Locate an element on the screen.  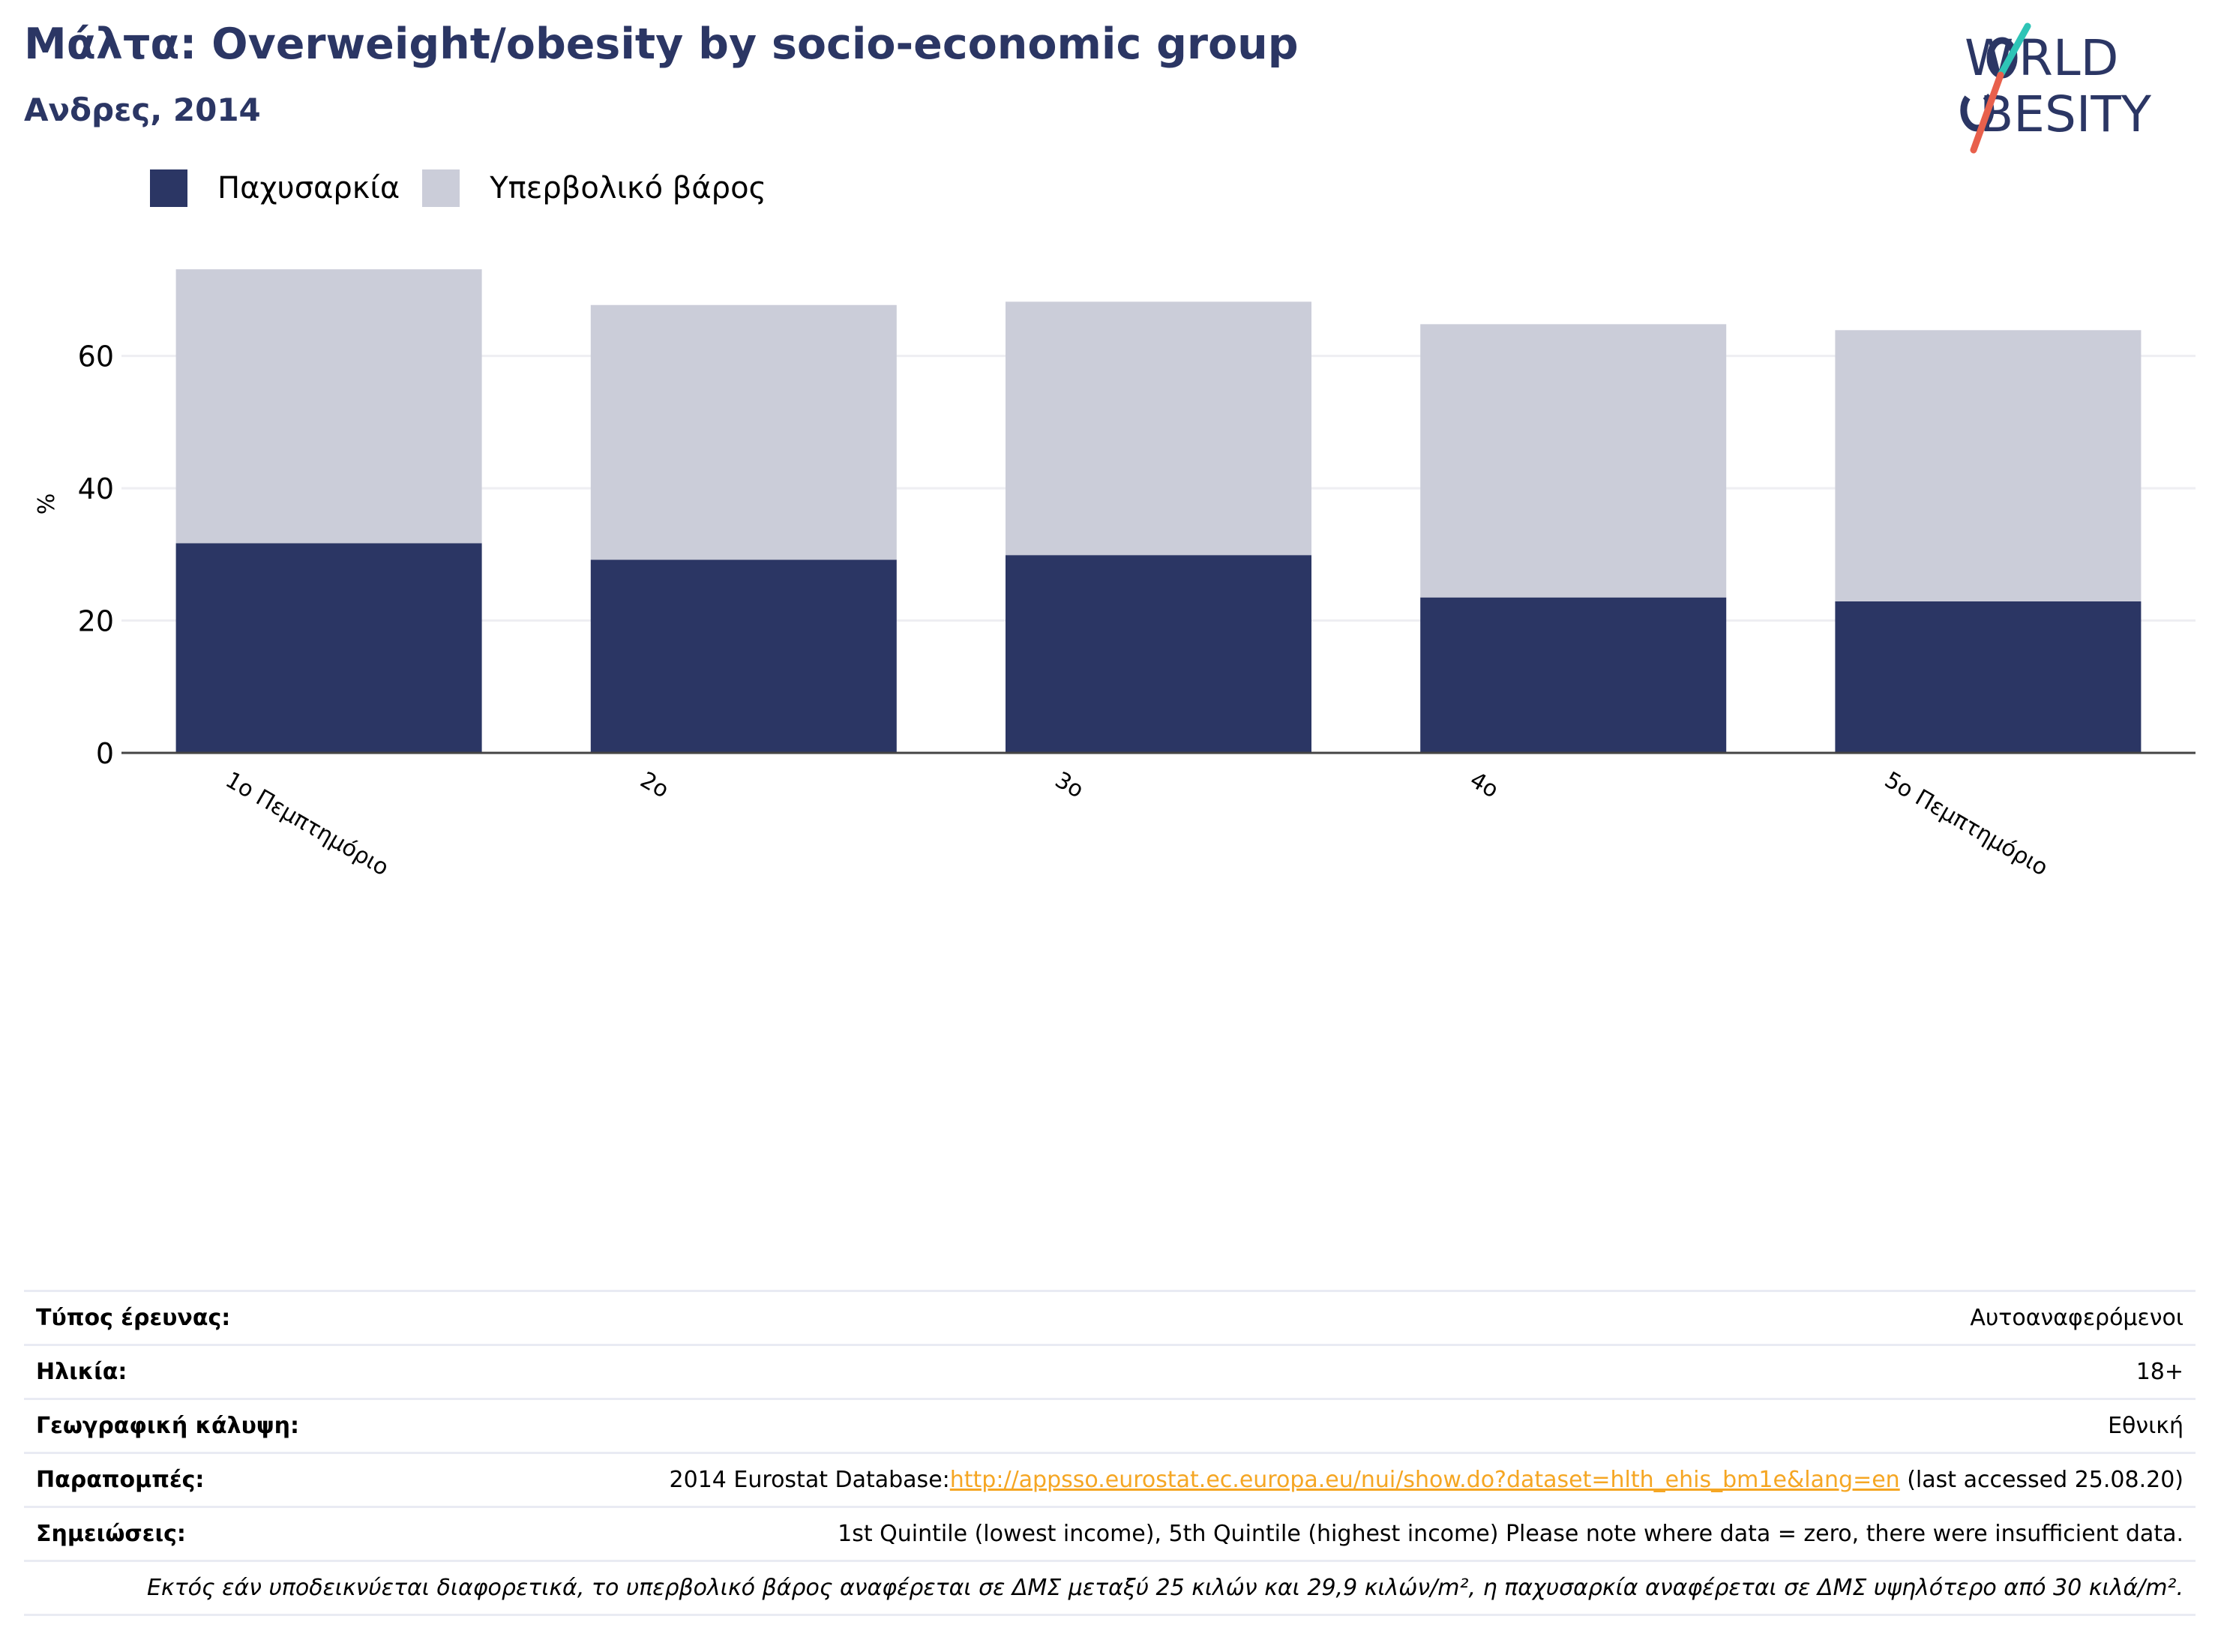
info-row-coverage: Γεωγραφική κάλυψη: Εθνική is located at coordinates (1110, 1425).